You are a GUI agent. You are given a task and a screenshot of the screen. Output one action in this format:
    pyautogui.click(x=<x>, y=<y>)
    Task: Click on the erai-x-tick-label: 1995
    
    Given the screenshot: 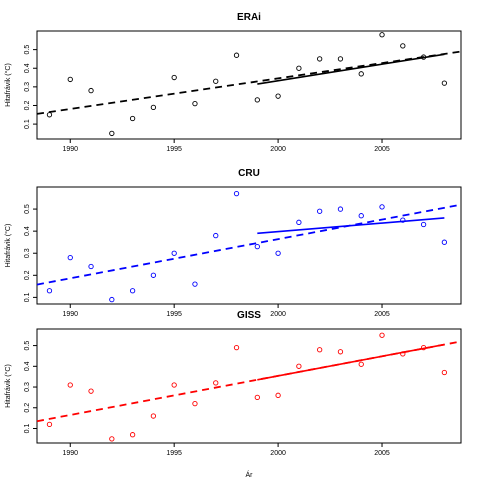 What is the action you would take?
    pyautogui.click(x=174, y=149)
    